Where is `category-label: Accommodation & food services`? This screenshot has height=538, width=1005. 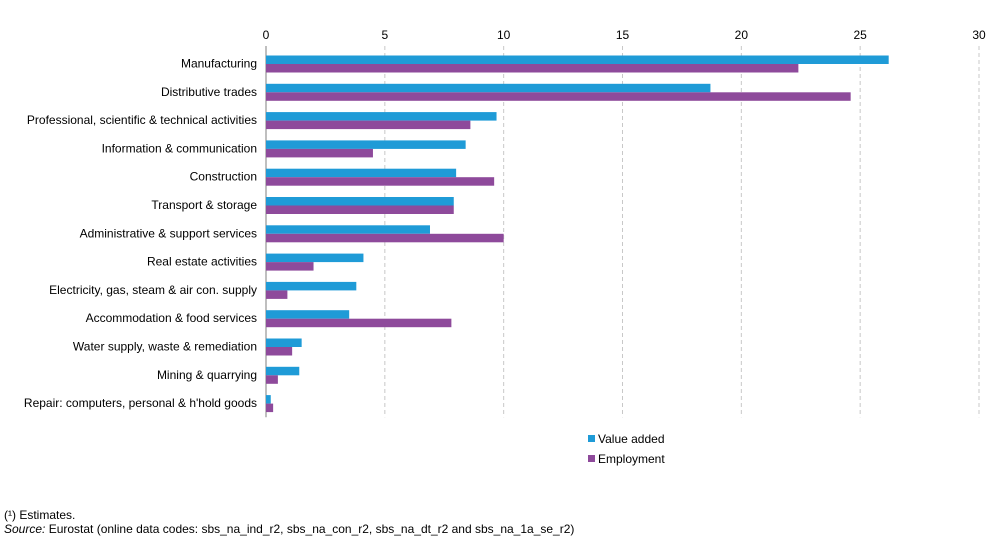
category-label: Accommodation & food services is located at coordinates (171, 318).